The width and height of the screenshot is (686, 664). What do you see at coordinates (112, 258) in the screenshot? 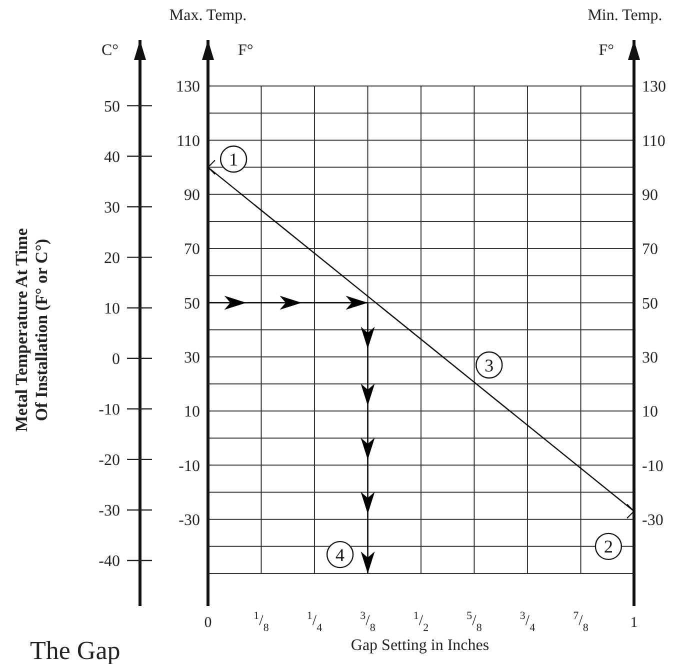
I see `y3-tick-label: 20` at bounding box center [112, 258].